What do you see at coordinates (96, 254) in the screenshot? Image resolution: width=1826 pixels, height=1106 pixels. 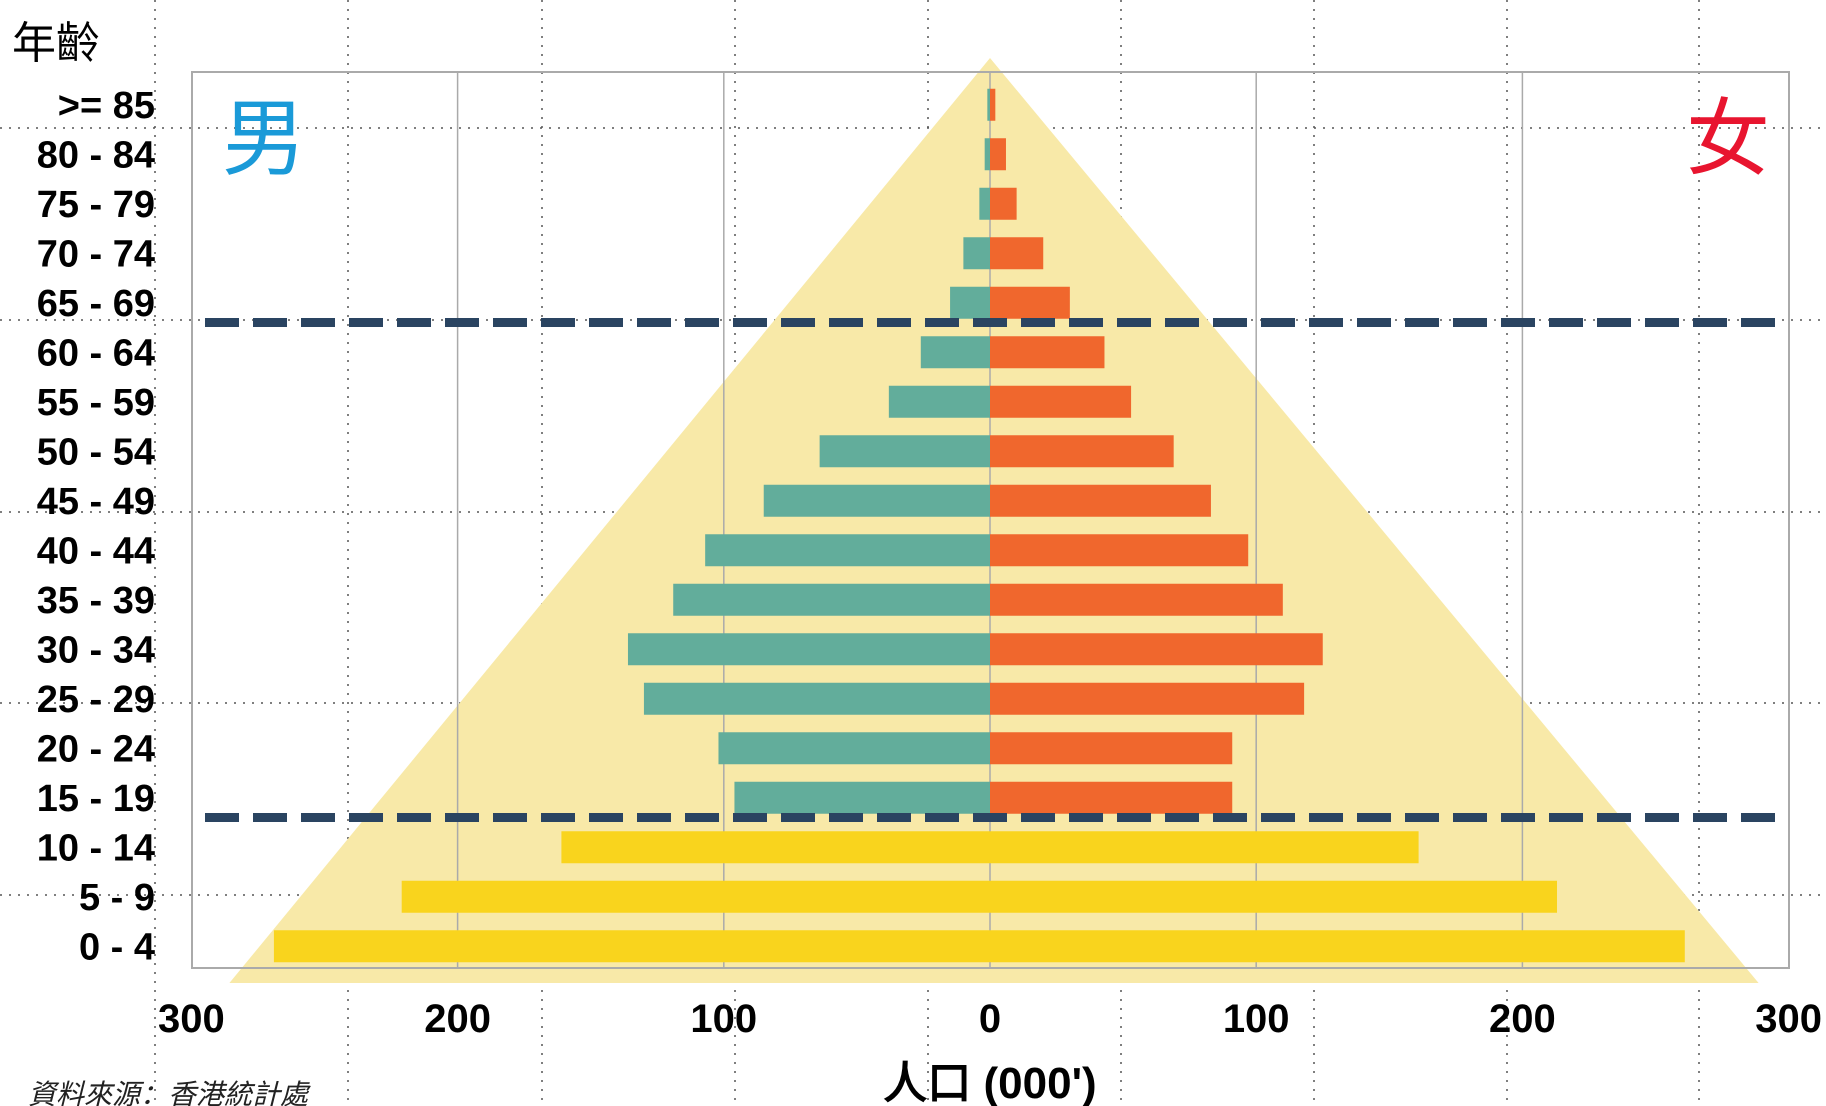 I see `age-label: 70 - 74` at bounding box center [96, 254].